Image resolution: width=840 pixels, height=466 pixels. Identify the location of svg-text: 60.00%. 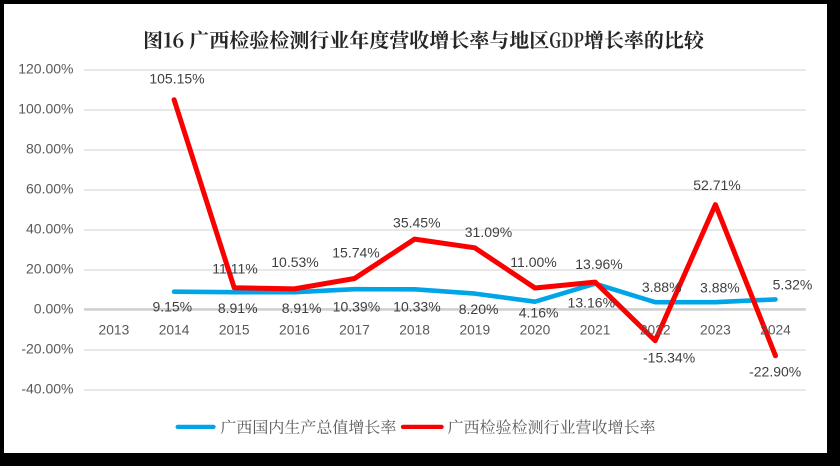
(49, 189).